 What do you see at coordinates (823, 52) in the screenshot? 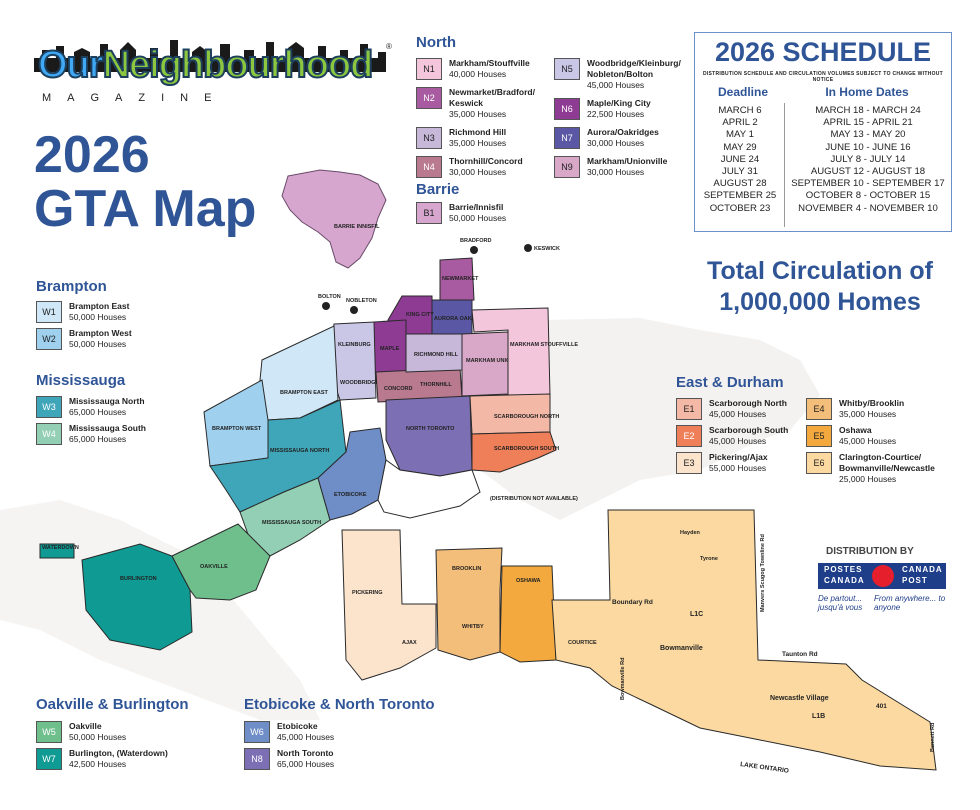
I see `schedule-title: 2026 SCHEDULE` at bounding box center [823, 52].